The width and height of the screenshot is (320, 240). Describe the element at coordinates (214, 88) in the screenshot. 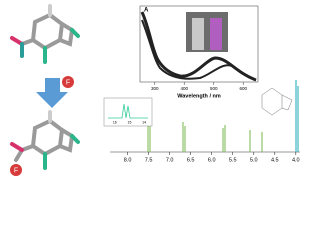

I see `x-tick-label: 500` at that location.